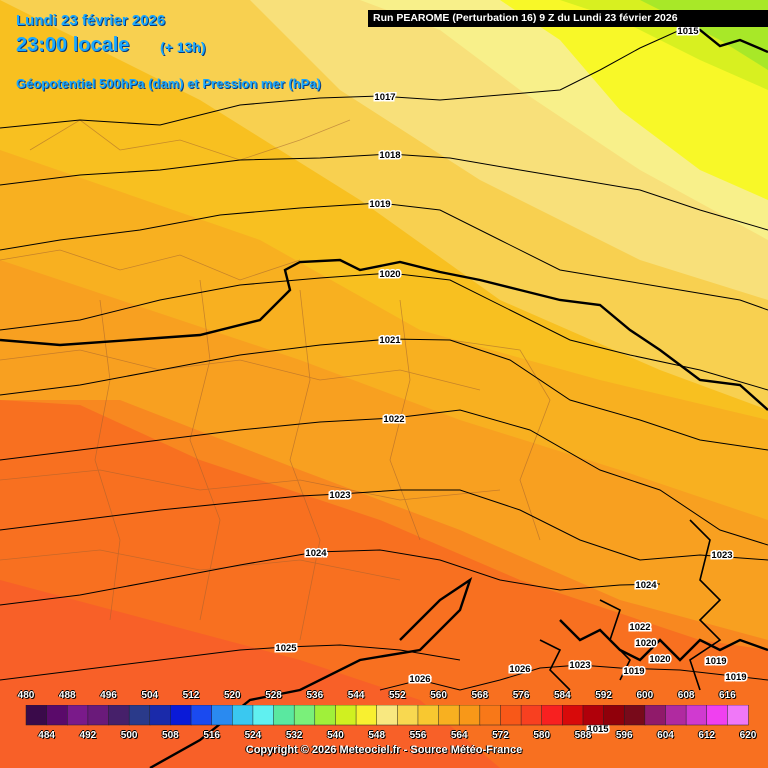 This screenshot has width=768, height=768. What do you see at coordinates (603, 695) in the screenshot?
I see `legend-tick-top: 592` at bounding box center [603, 695].